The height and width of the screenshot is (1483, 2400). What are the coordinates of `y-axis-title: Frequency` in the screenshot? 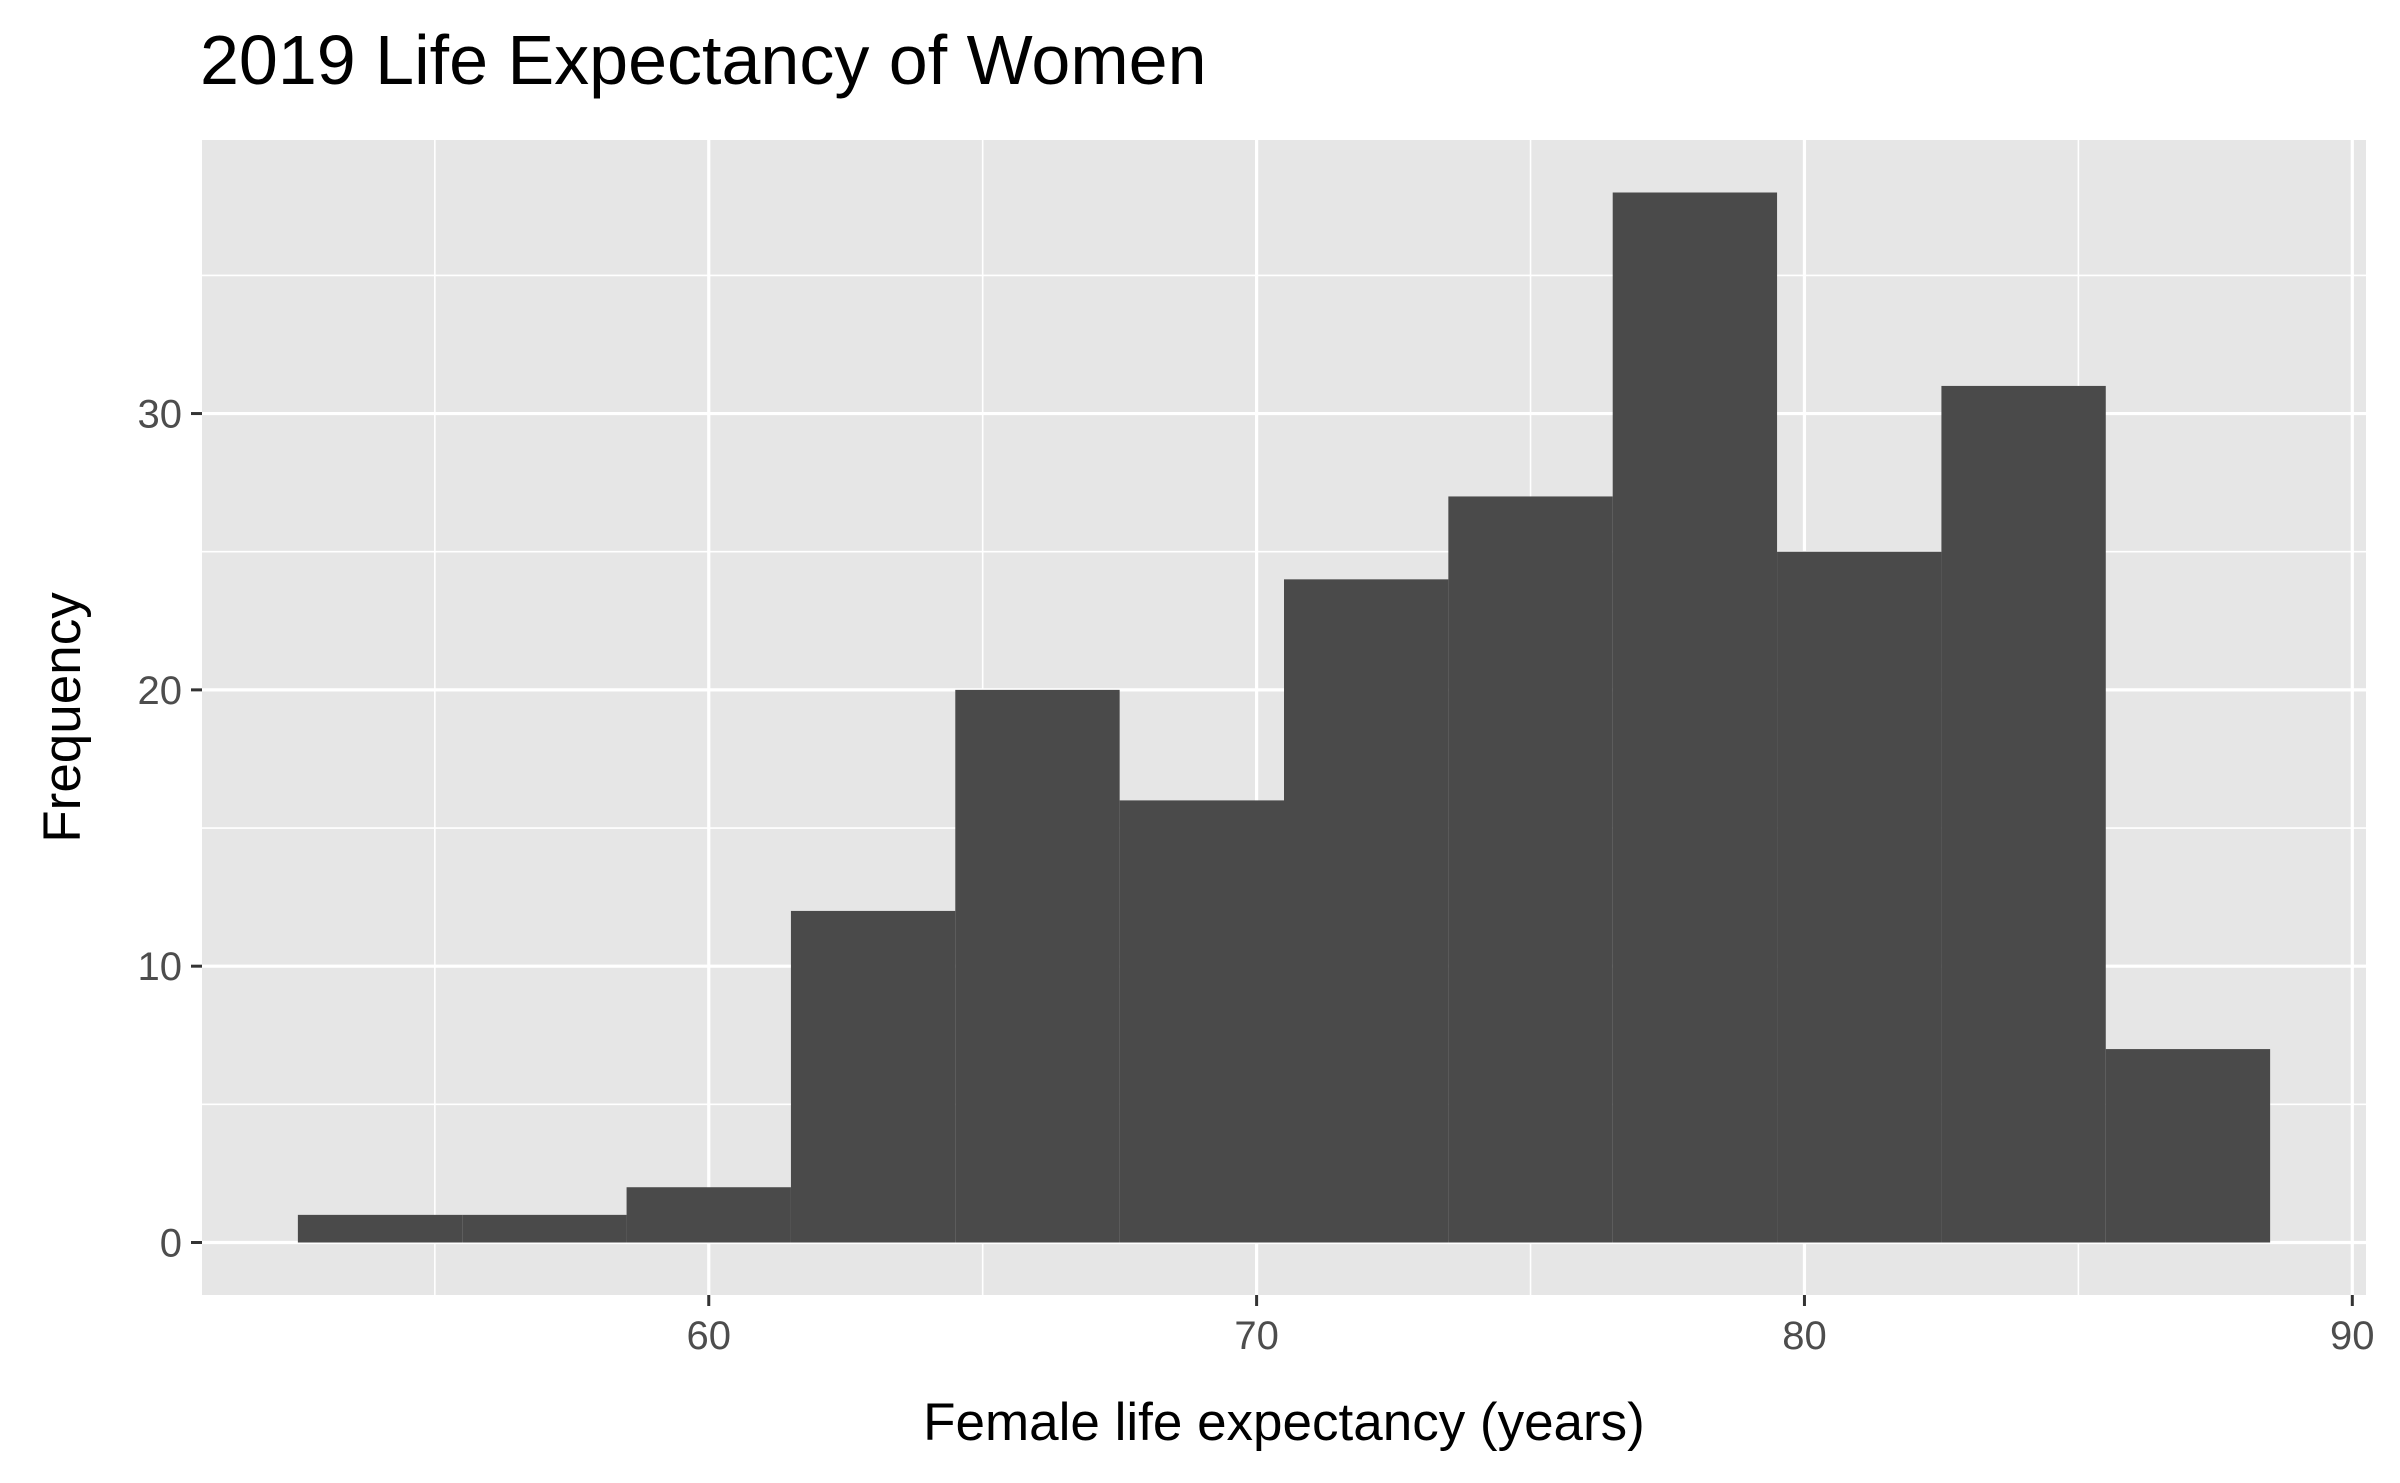 It's located at (62, 717).